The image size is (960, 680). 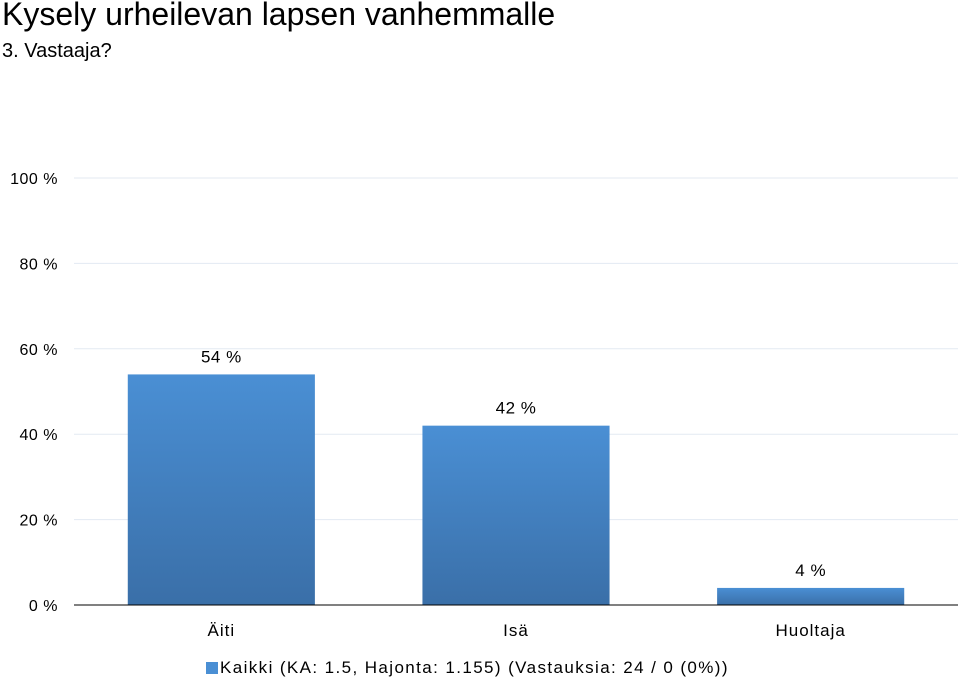 I want to click on x-axis: Äiti Isä Huoltaja, so click(x=526, y=630).